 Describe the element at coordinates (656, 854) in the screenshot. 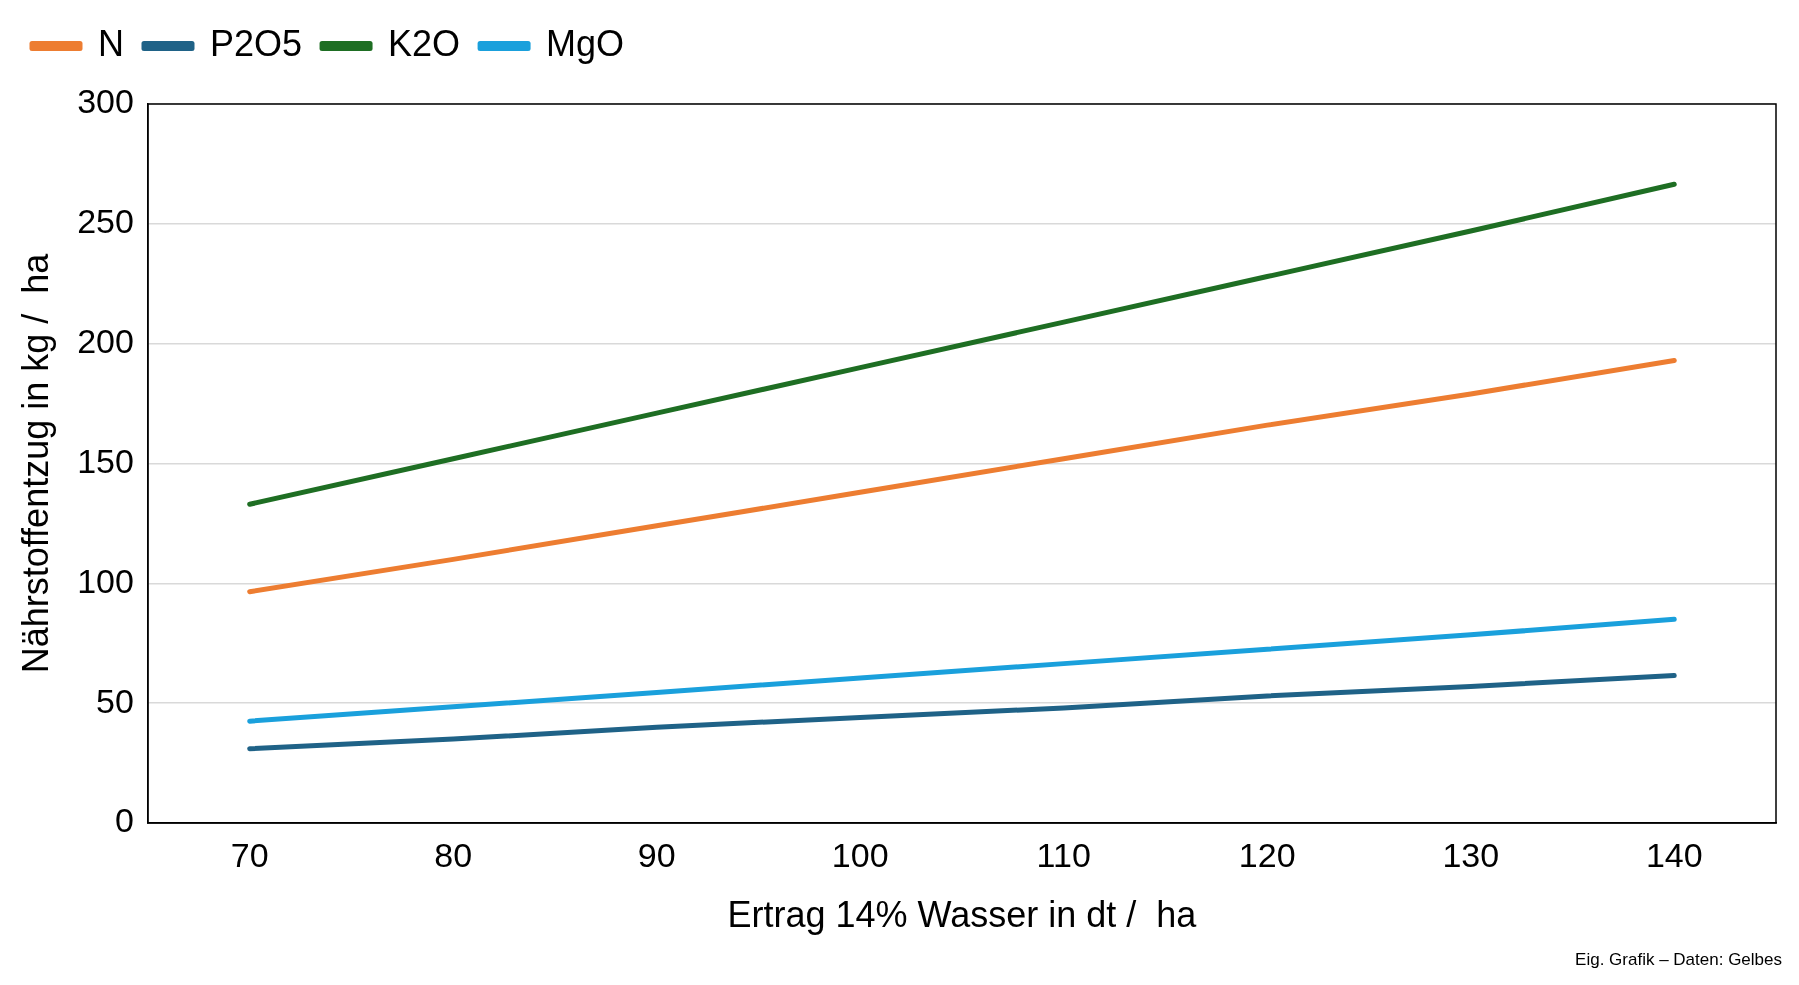

I see `x-tick-label: 90` at that location.